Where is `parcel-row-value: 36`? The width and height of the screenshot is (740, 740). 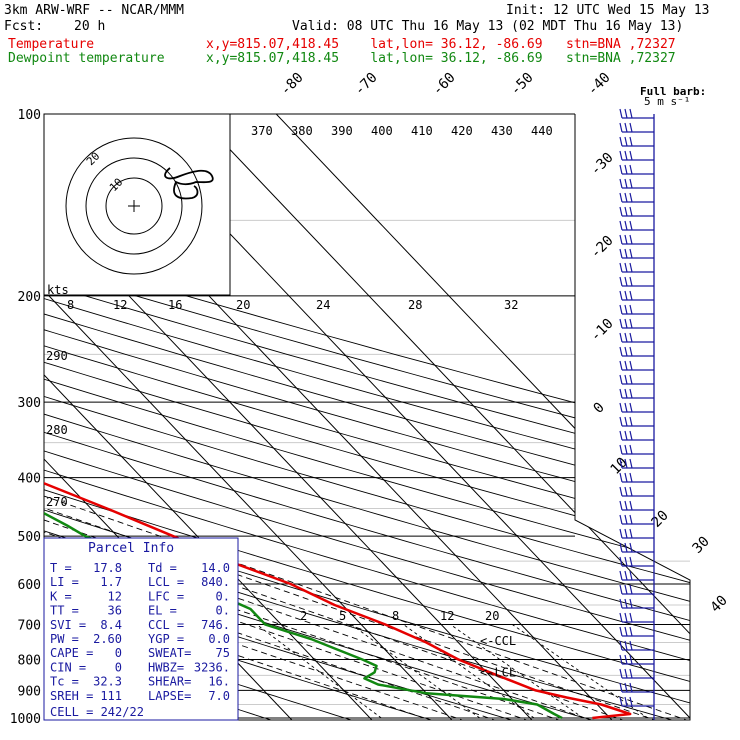 parcel-row-value: 36 is located at coordinates (115, 611).